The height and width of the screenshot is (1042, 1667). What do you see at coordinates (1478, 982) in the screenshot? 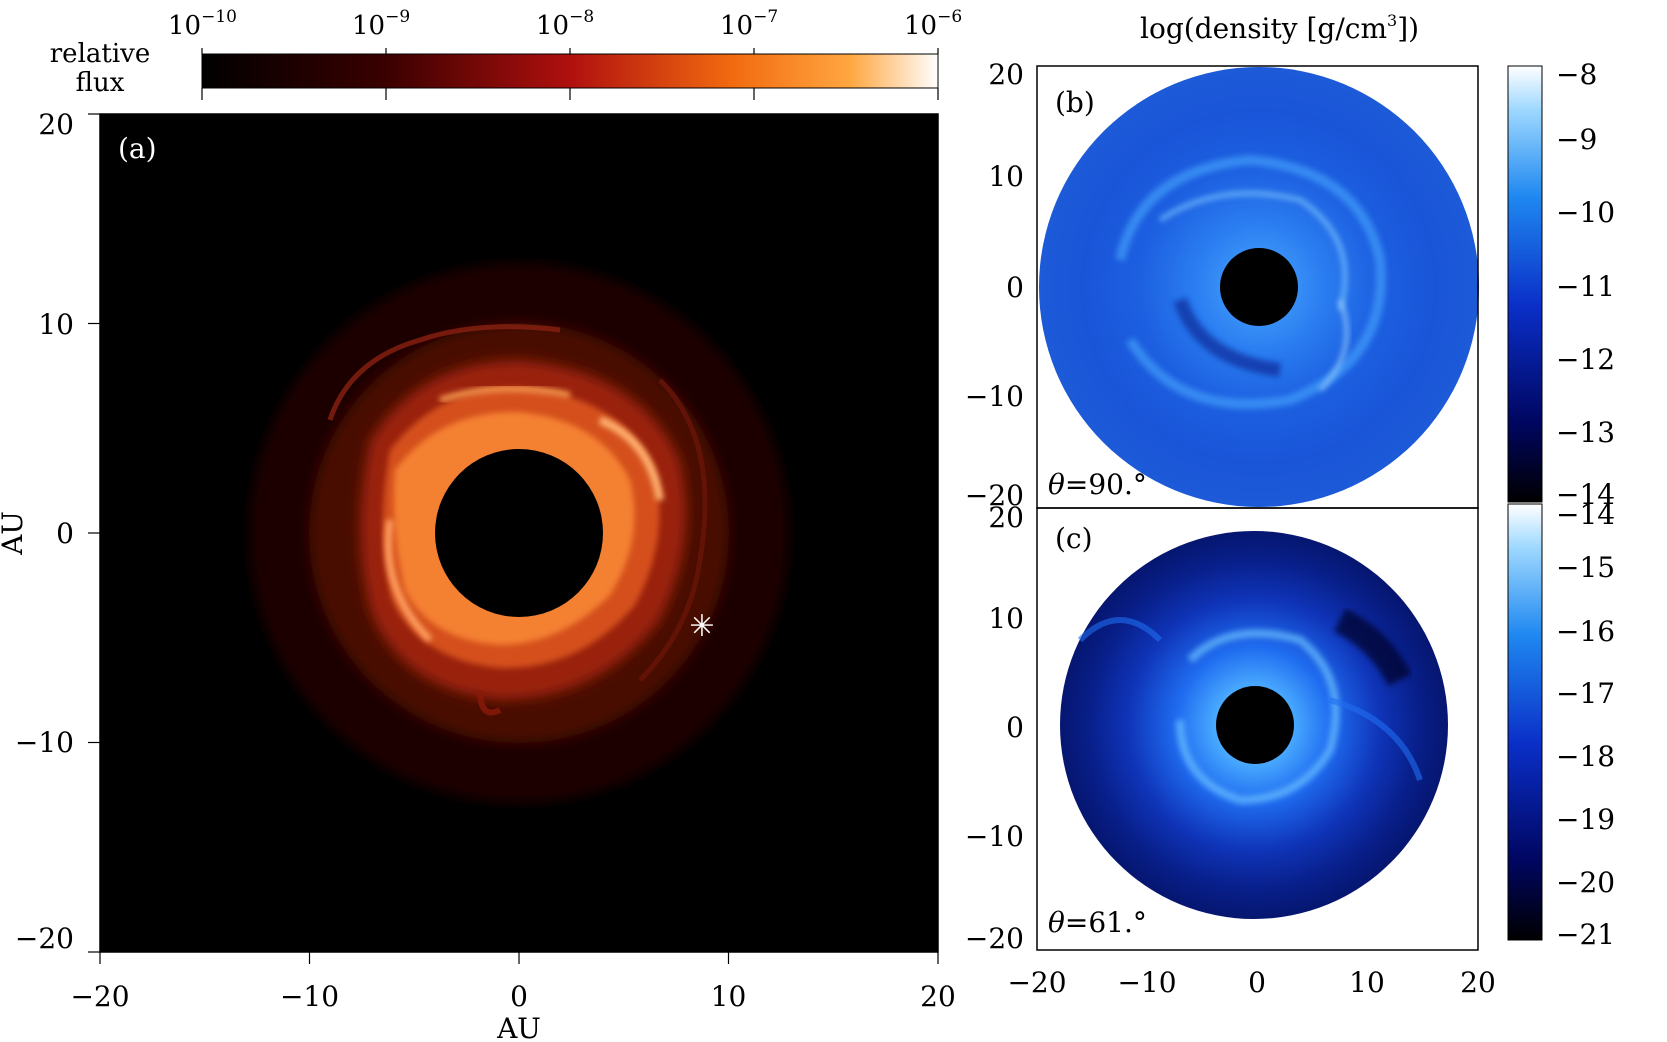
I see `panel-c-xtick-5: 20` at bounding box center [1478, 982].